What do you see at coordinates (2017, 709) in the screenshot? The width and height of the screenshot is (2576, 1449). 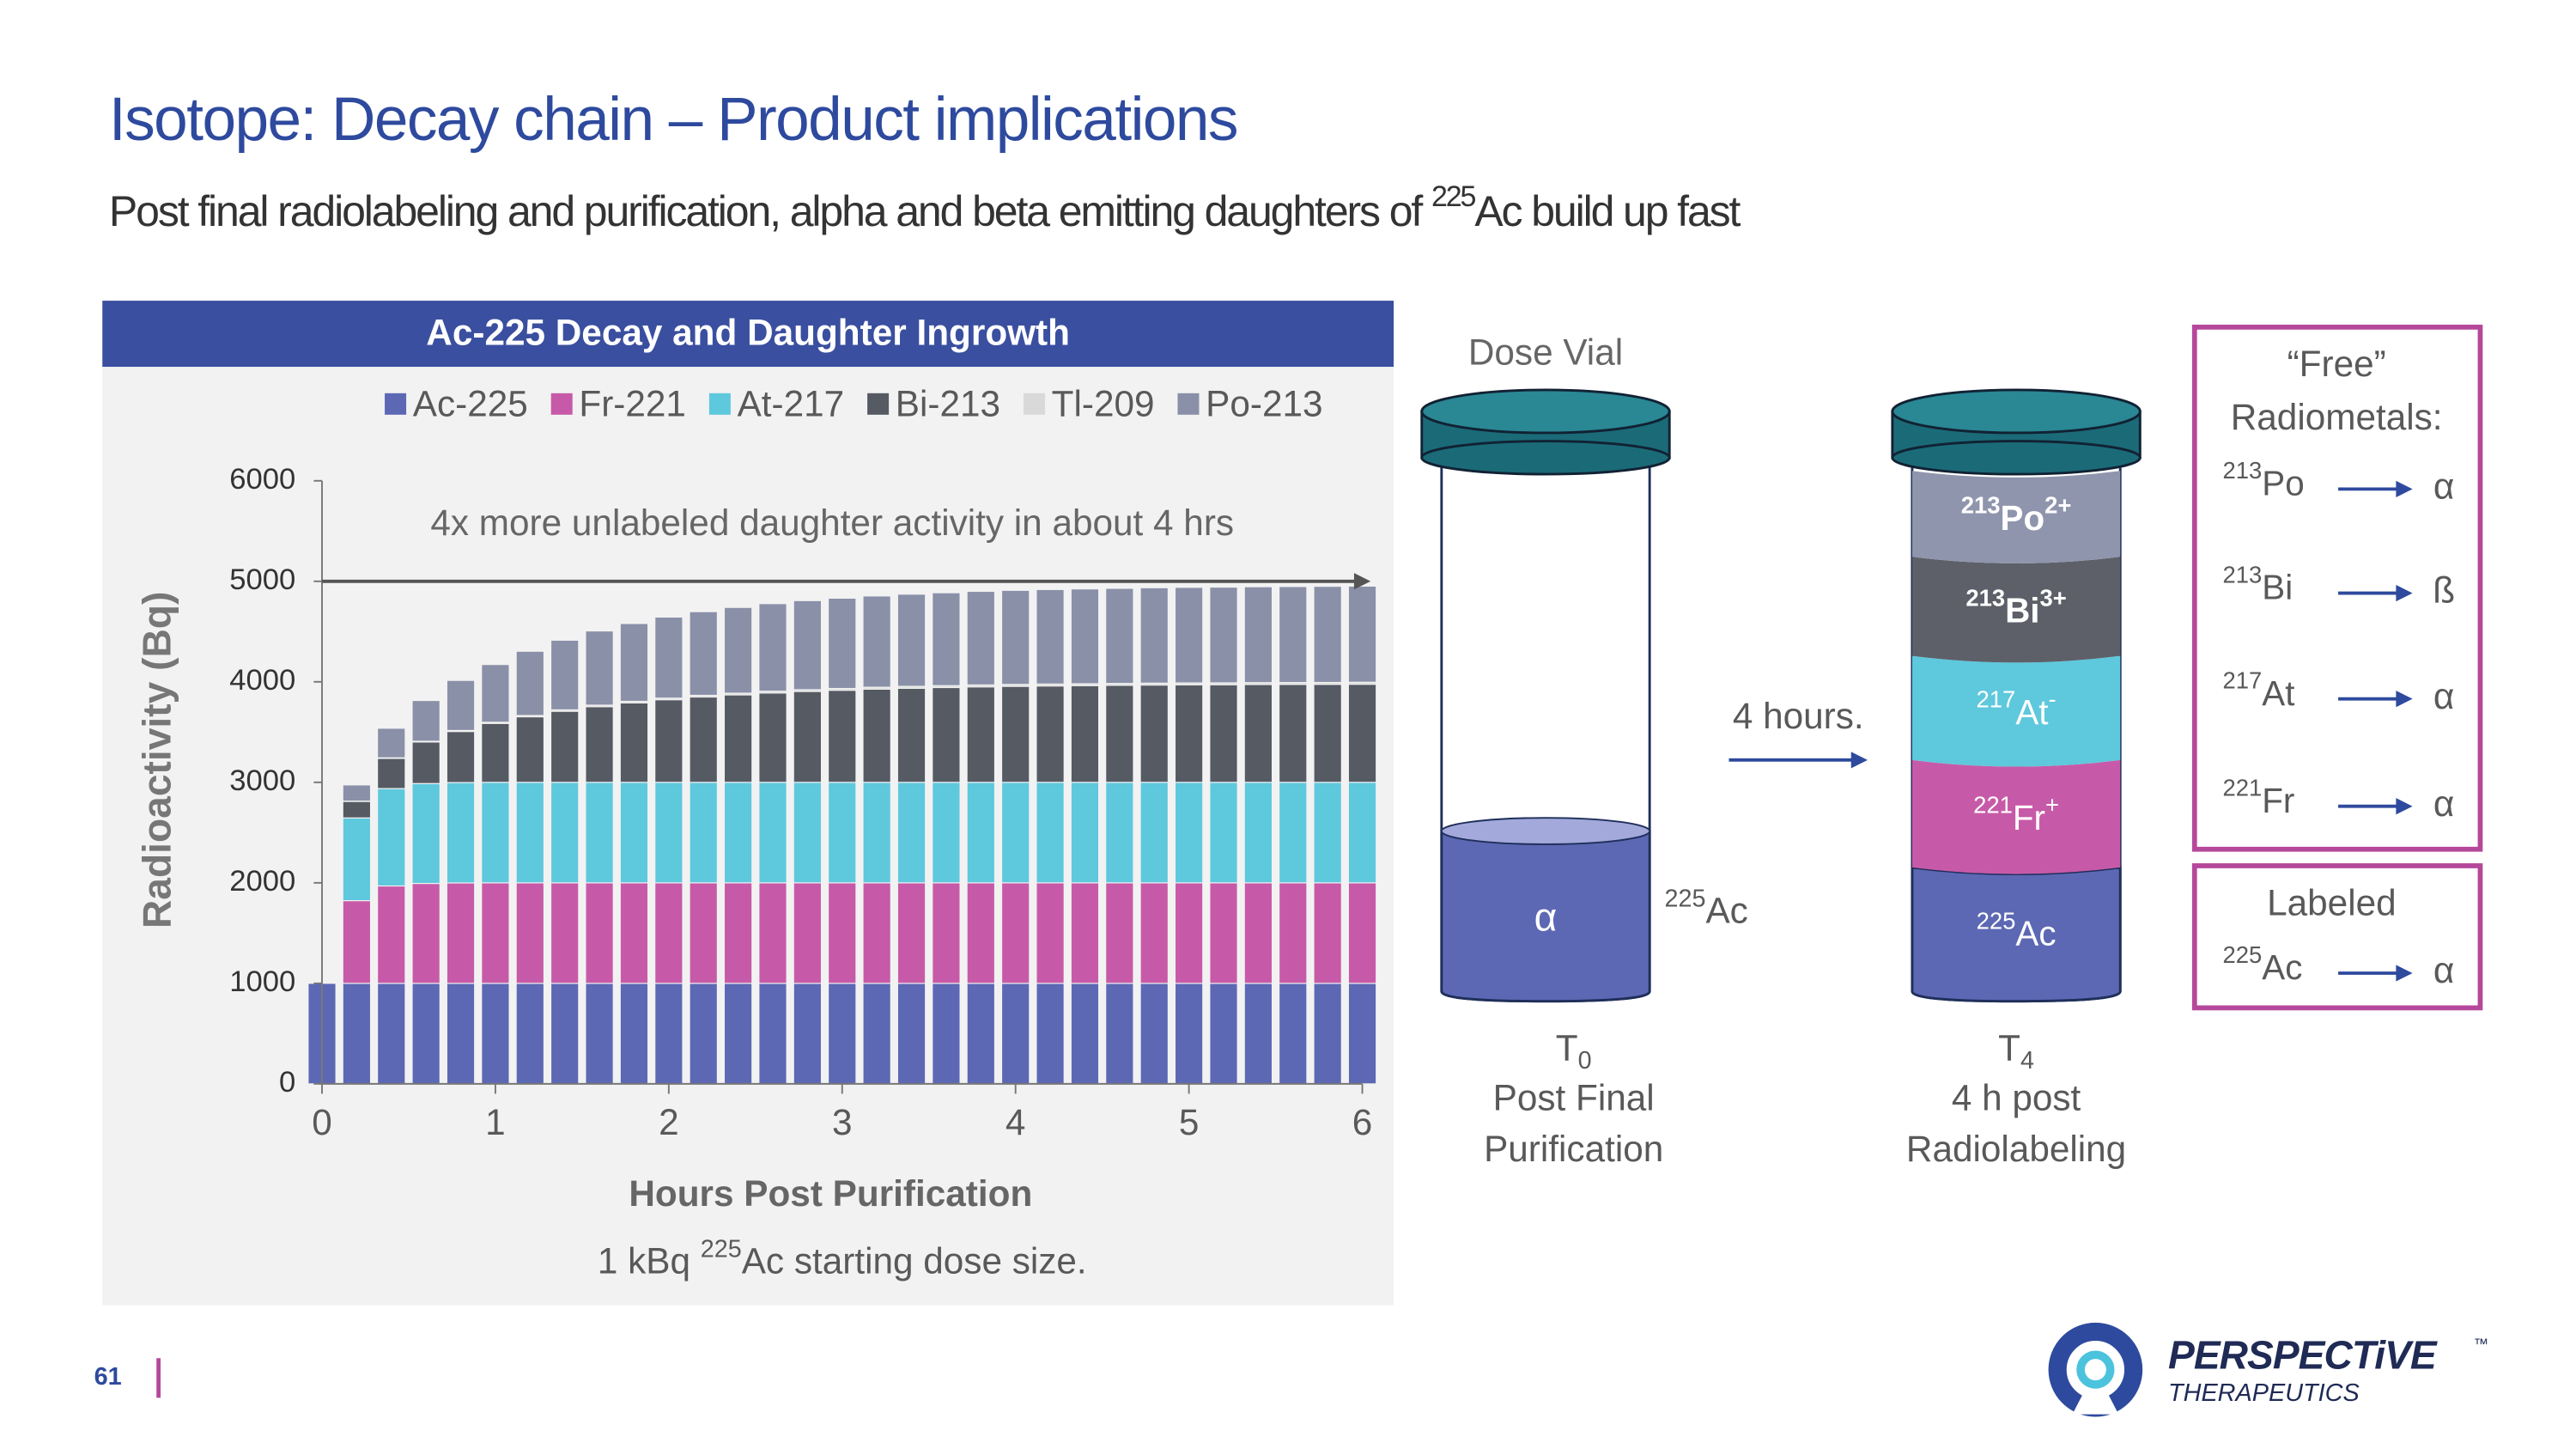 I see `vial-layer-label: 217At-` at bounding box center [2017, 709].